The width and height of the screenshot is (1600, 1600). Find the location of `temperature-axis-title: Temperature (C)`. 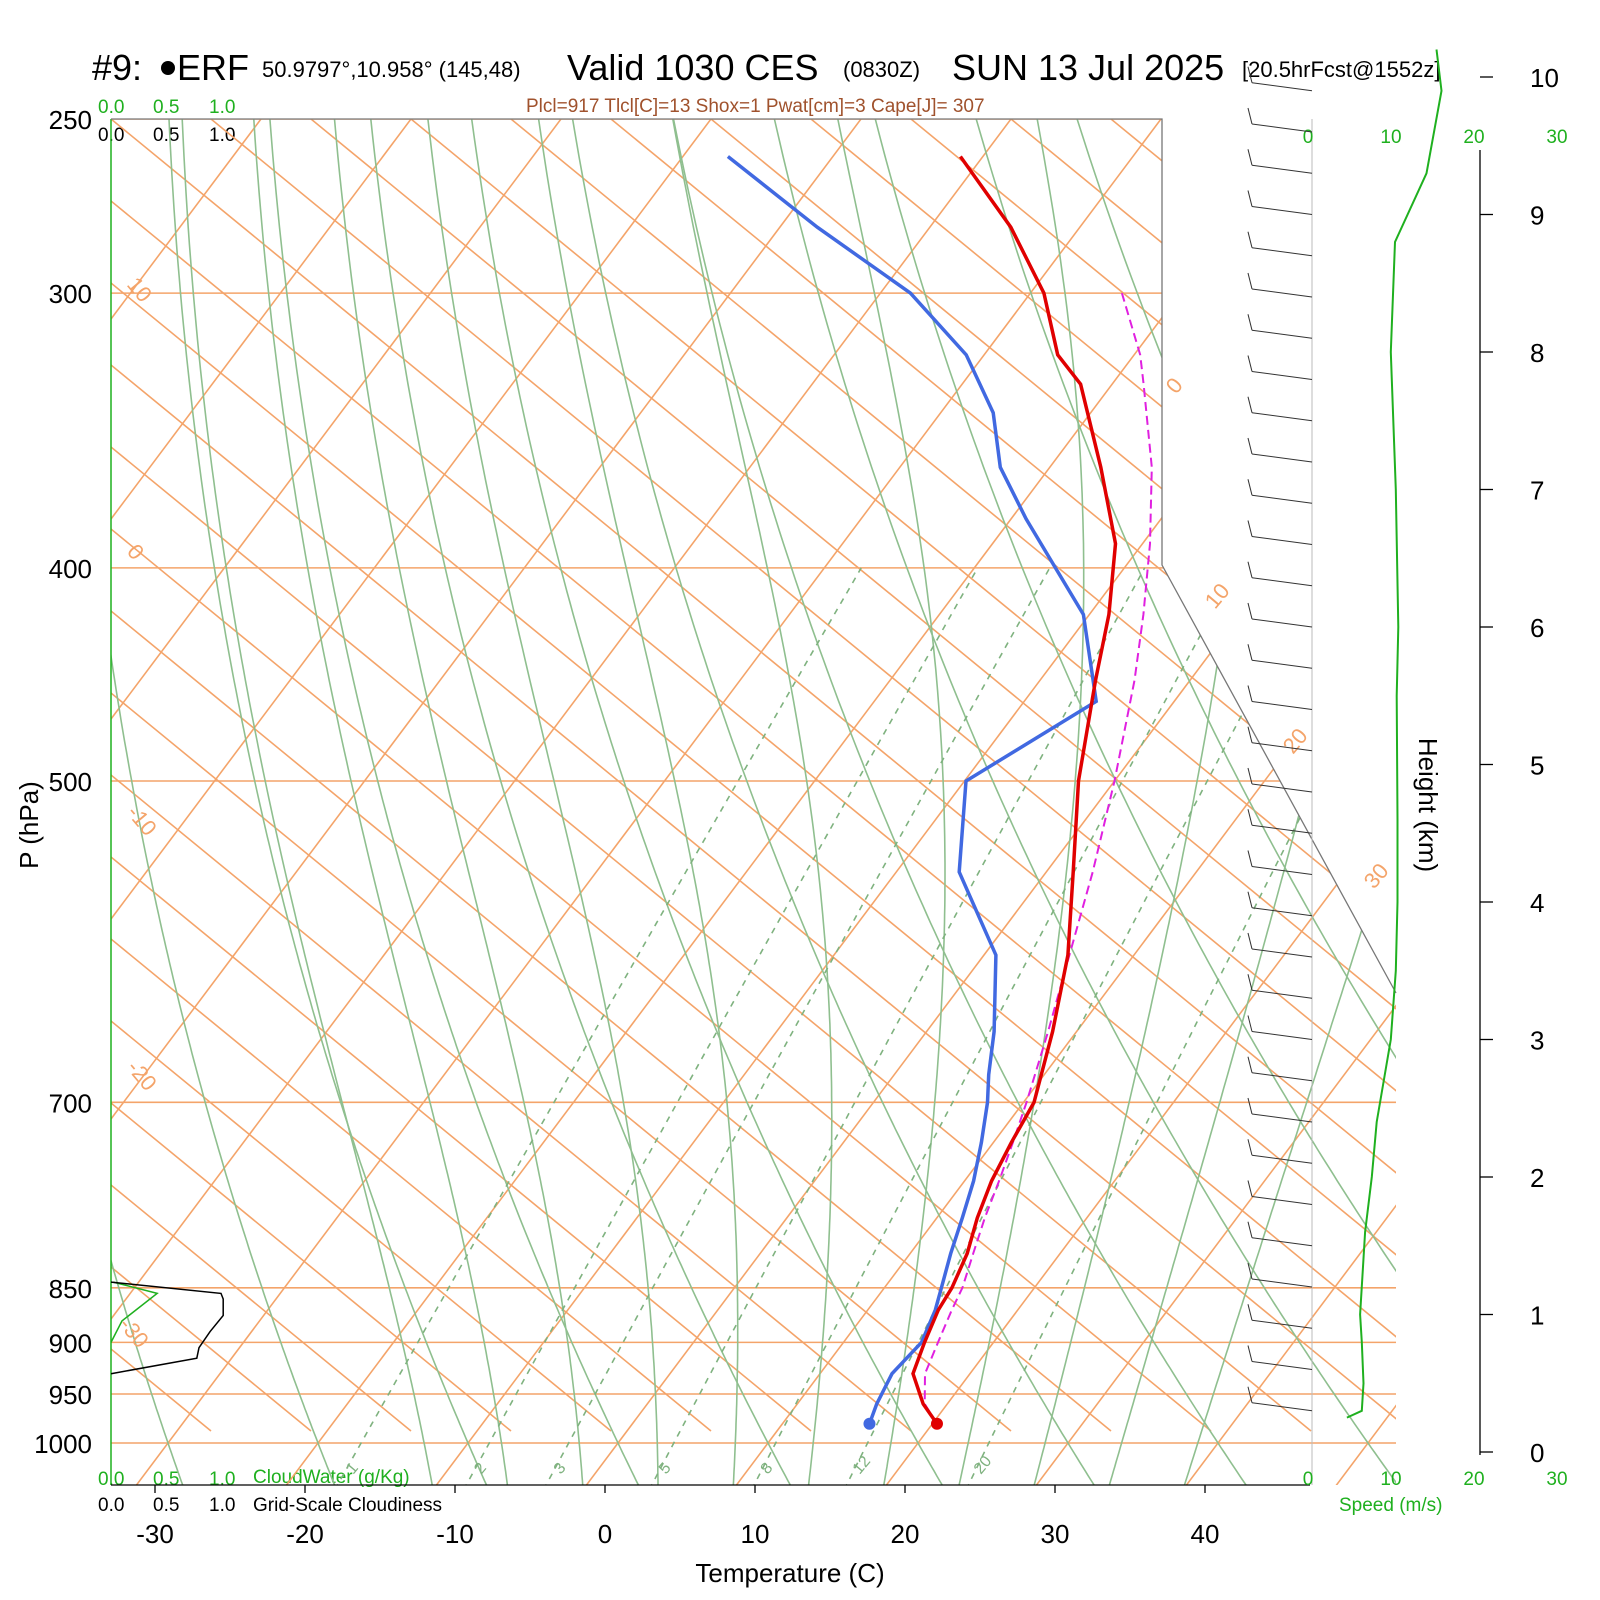

temperature-axis-title: Temperature (C) is located at coordinates (789, 1573).